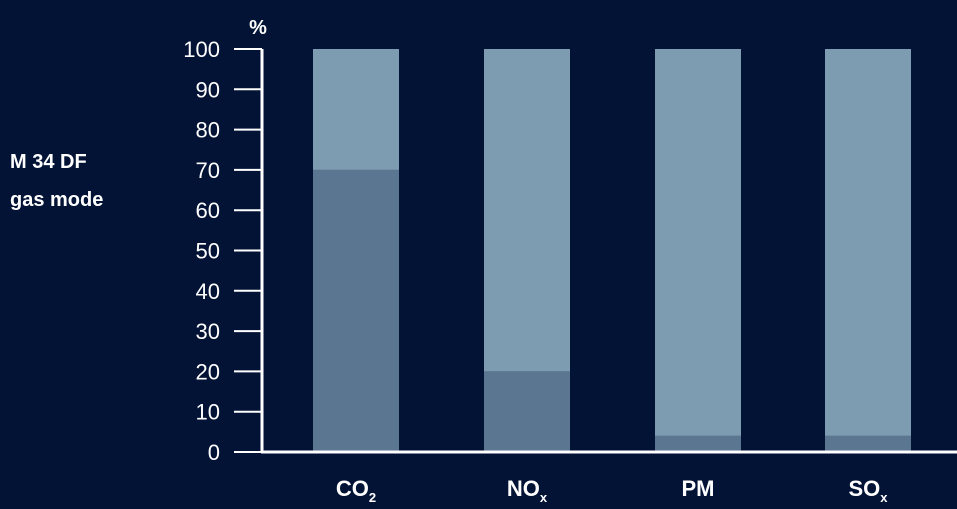 The width and height of the screenshot is (957, 509). Describe the element at coordinates (208, 251) in the screenshot. I see `y-tick-label-50: 50` at that location.